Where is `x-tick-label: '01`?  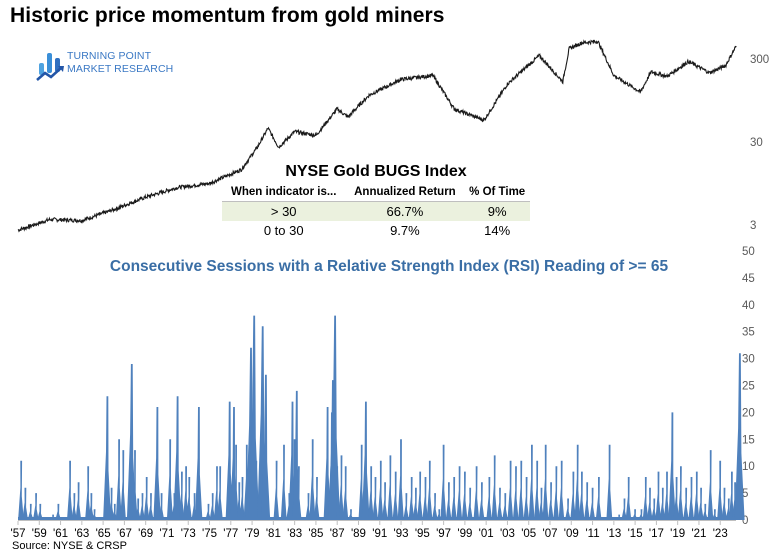
x-tick-label: '01 is located at coordinates (486, 534).